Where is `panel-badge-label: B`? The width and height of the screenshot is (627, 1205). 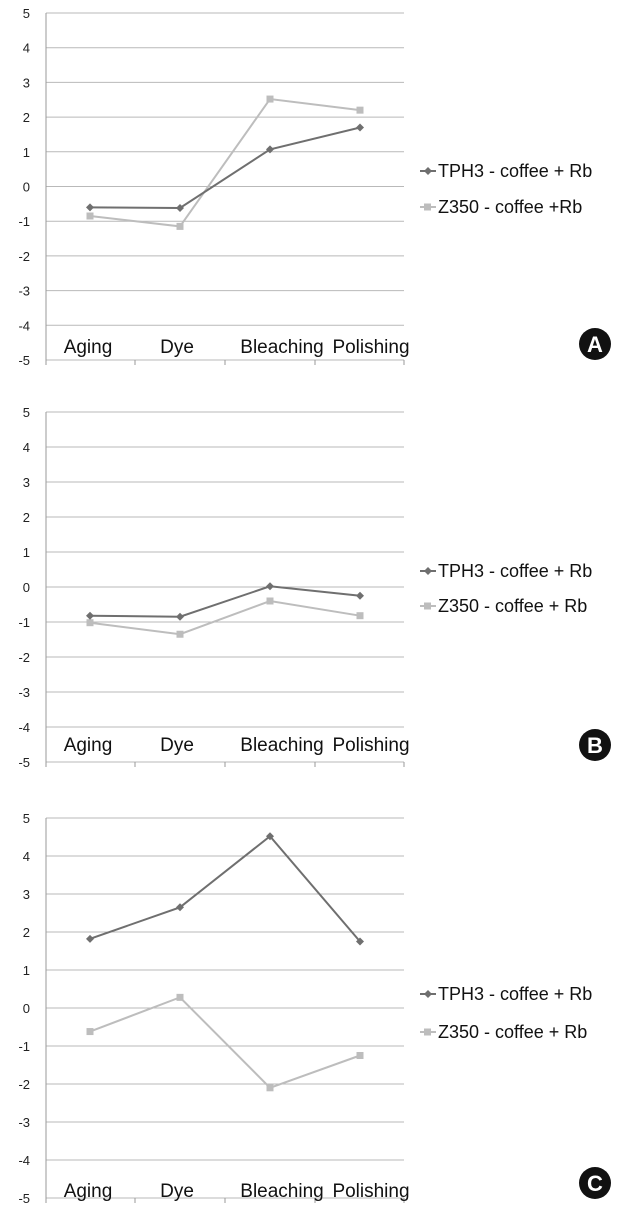
panel-badge-label: B is located at coordinates (595, 745).